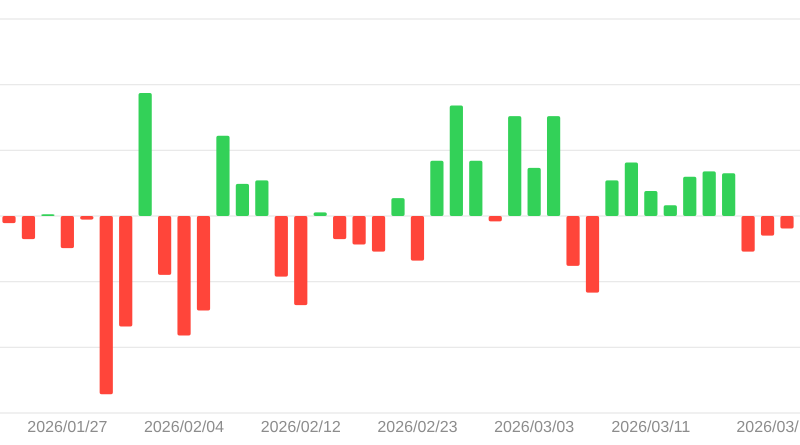 The image size is (800, 445). What do you see at coordinates (417, 427) in the screenshot?
I see `x-tick-label: 2026/02/23` at bounding box center [417, 427].